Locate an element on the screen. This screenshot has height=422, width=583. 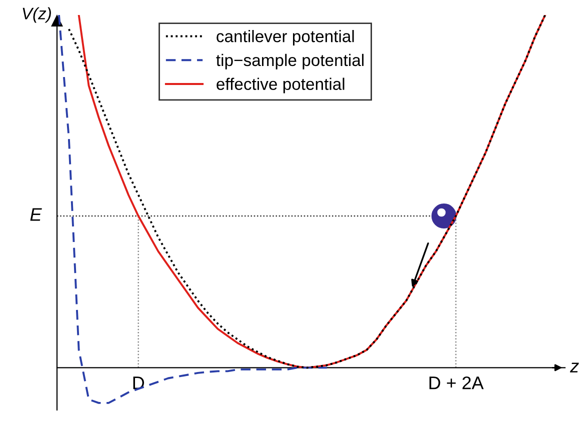
ref-line-label: E is located at coordinates (36, 214).